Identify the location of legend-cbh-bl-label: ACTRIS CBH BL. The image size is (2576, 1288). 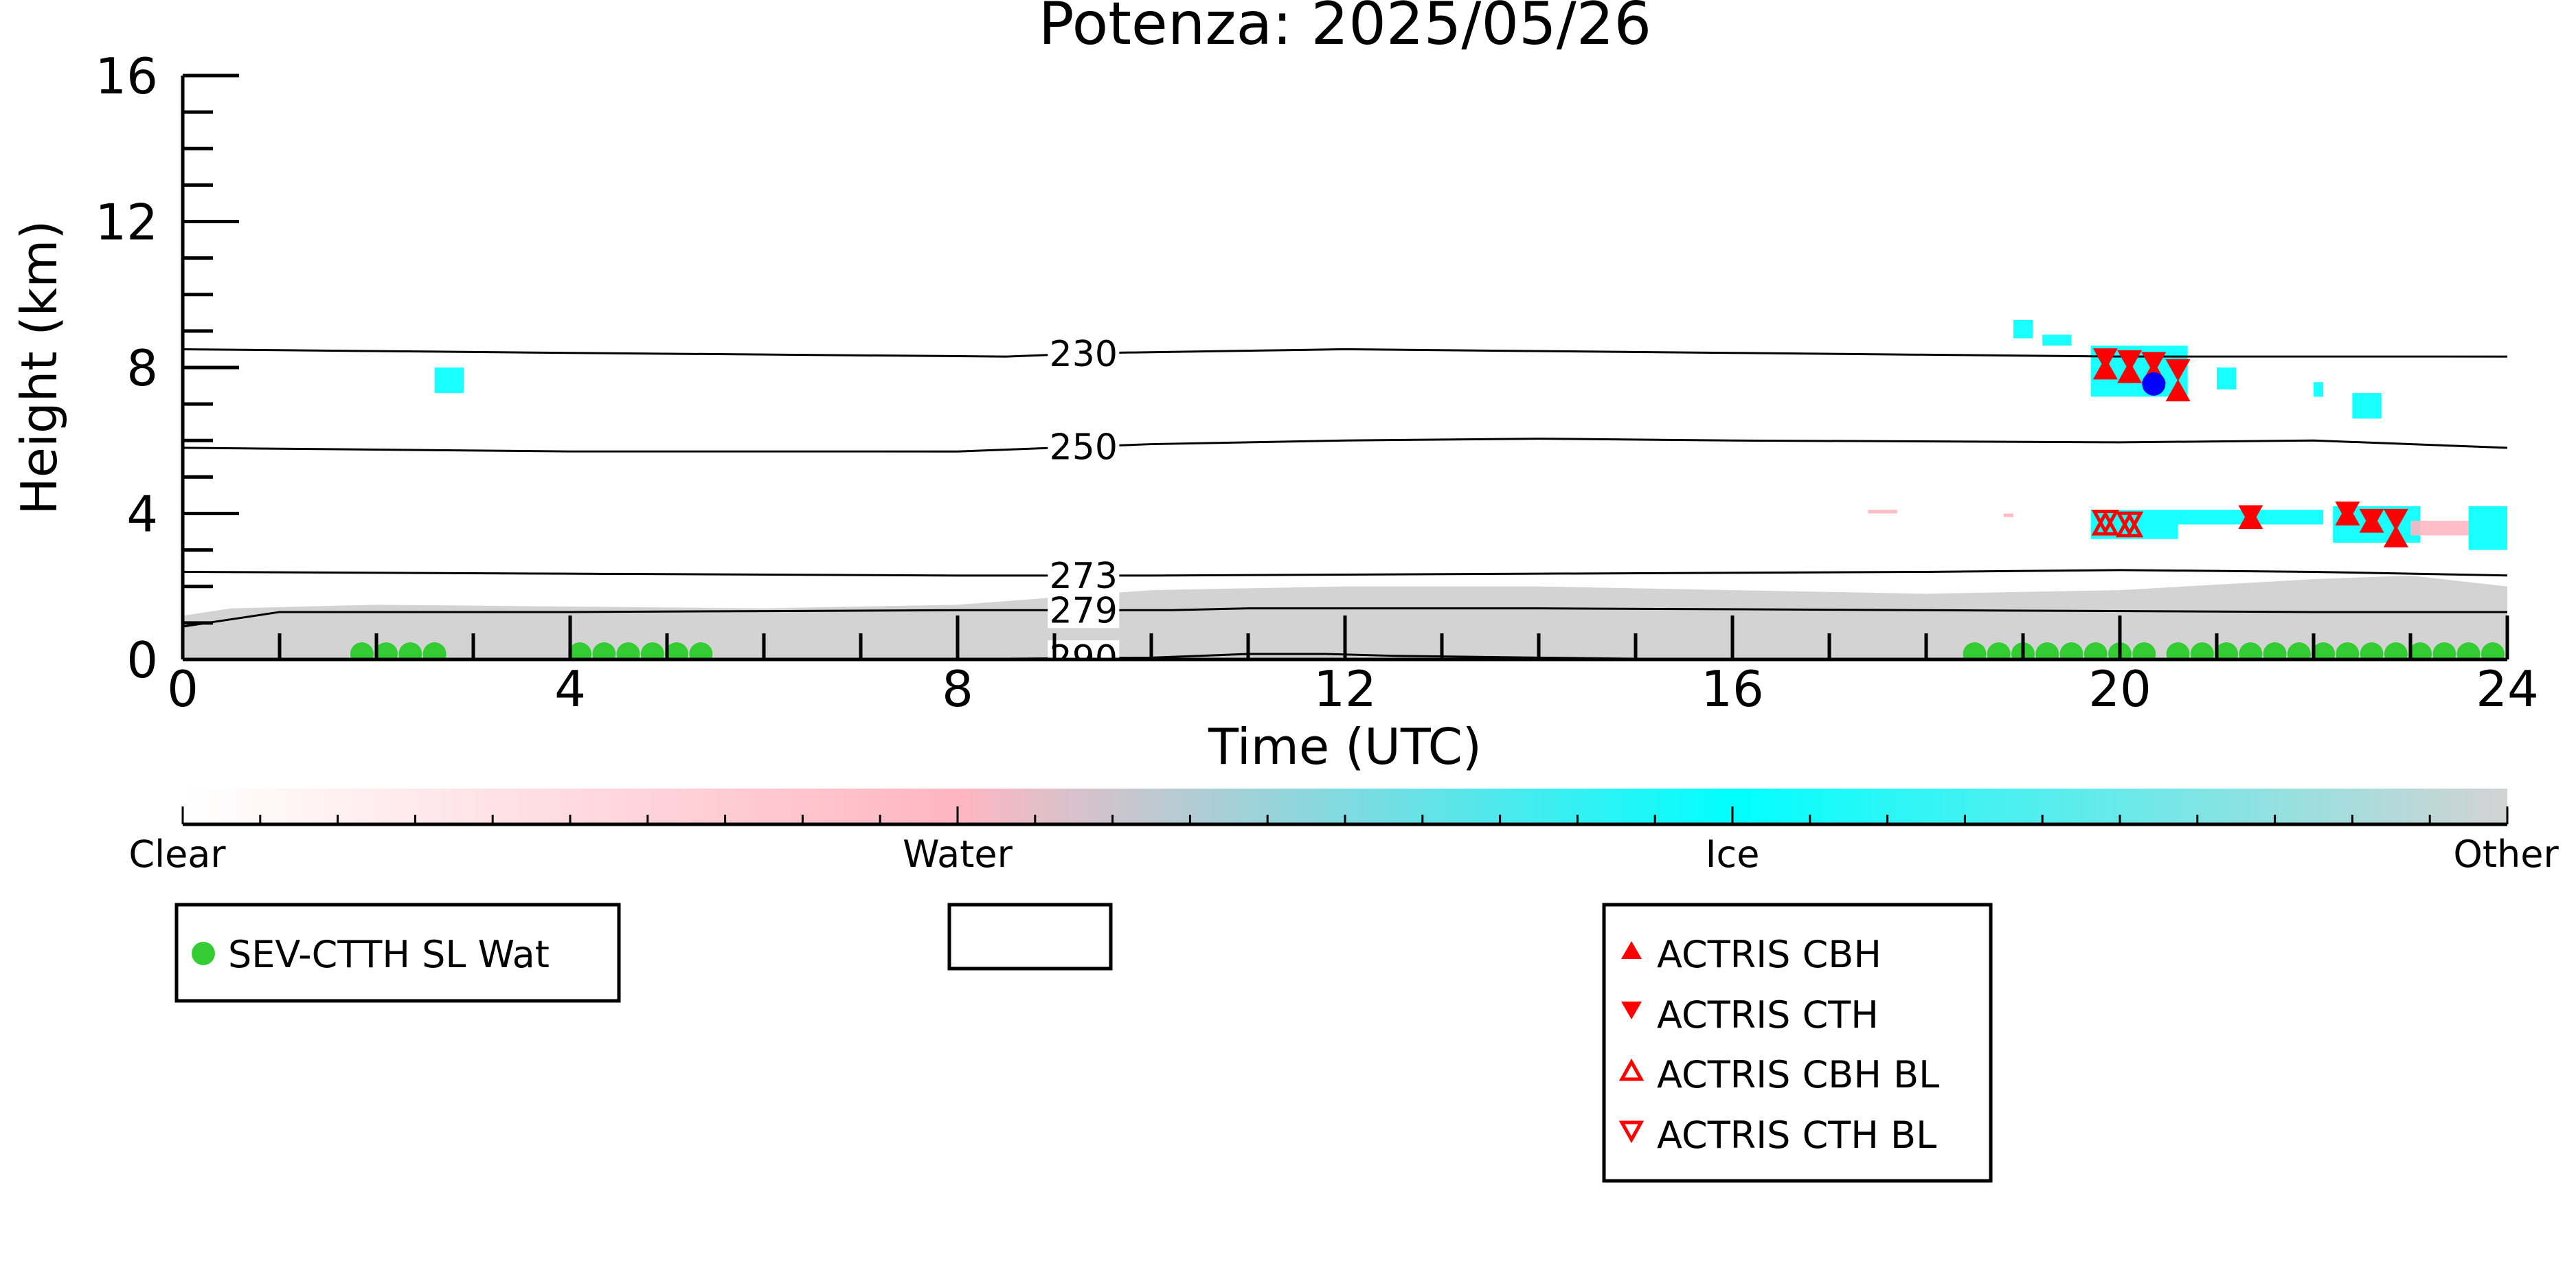
(1798, 1074).